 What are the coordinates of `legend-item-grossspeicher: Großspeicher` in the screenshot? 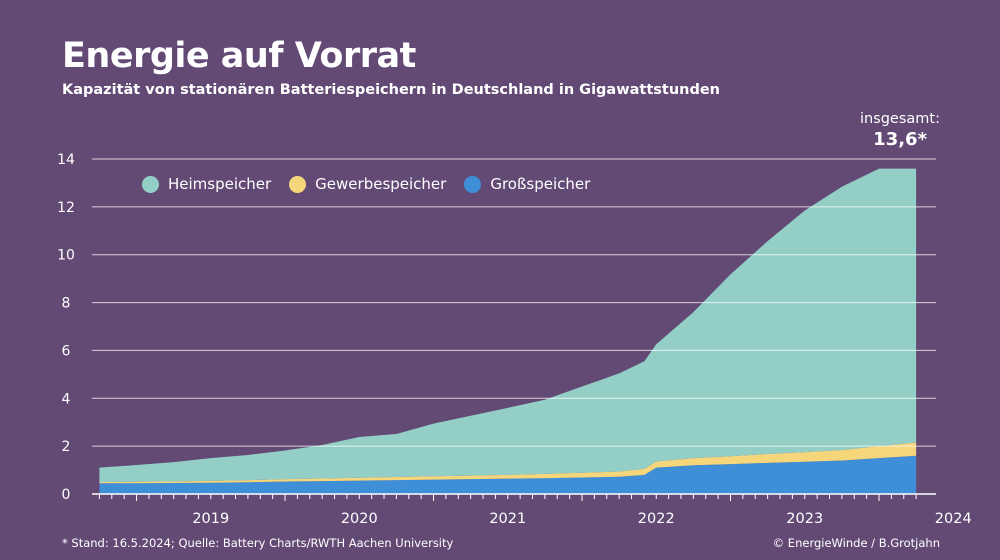 It's located at (527, 184).